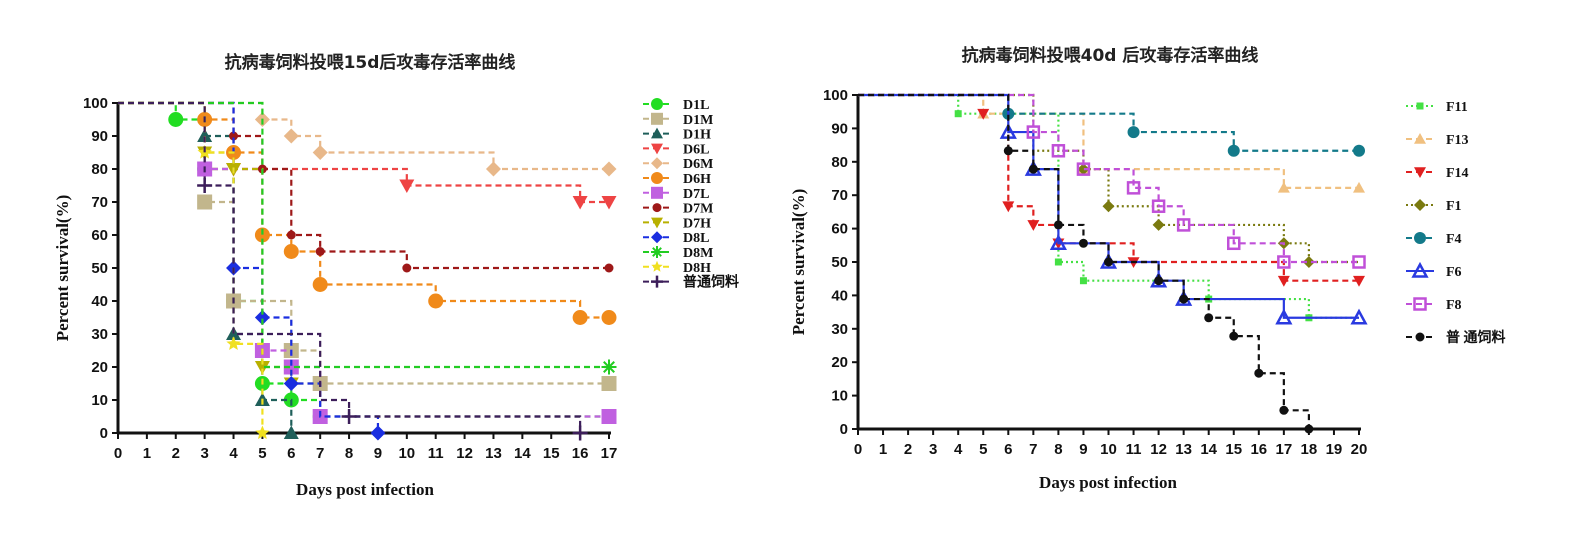 Image resolution: width=1578 pixels, height=548 pixels. What do you see at coordinates (835, 95) in the screenshot?
I see `y-tick-label: 100` at bounding box center [835, 95].